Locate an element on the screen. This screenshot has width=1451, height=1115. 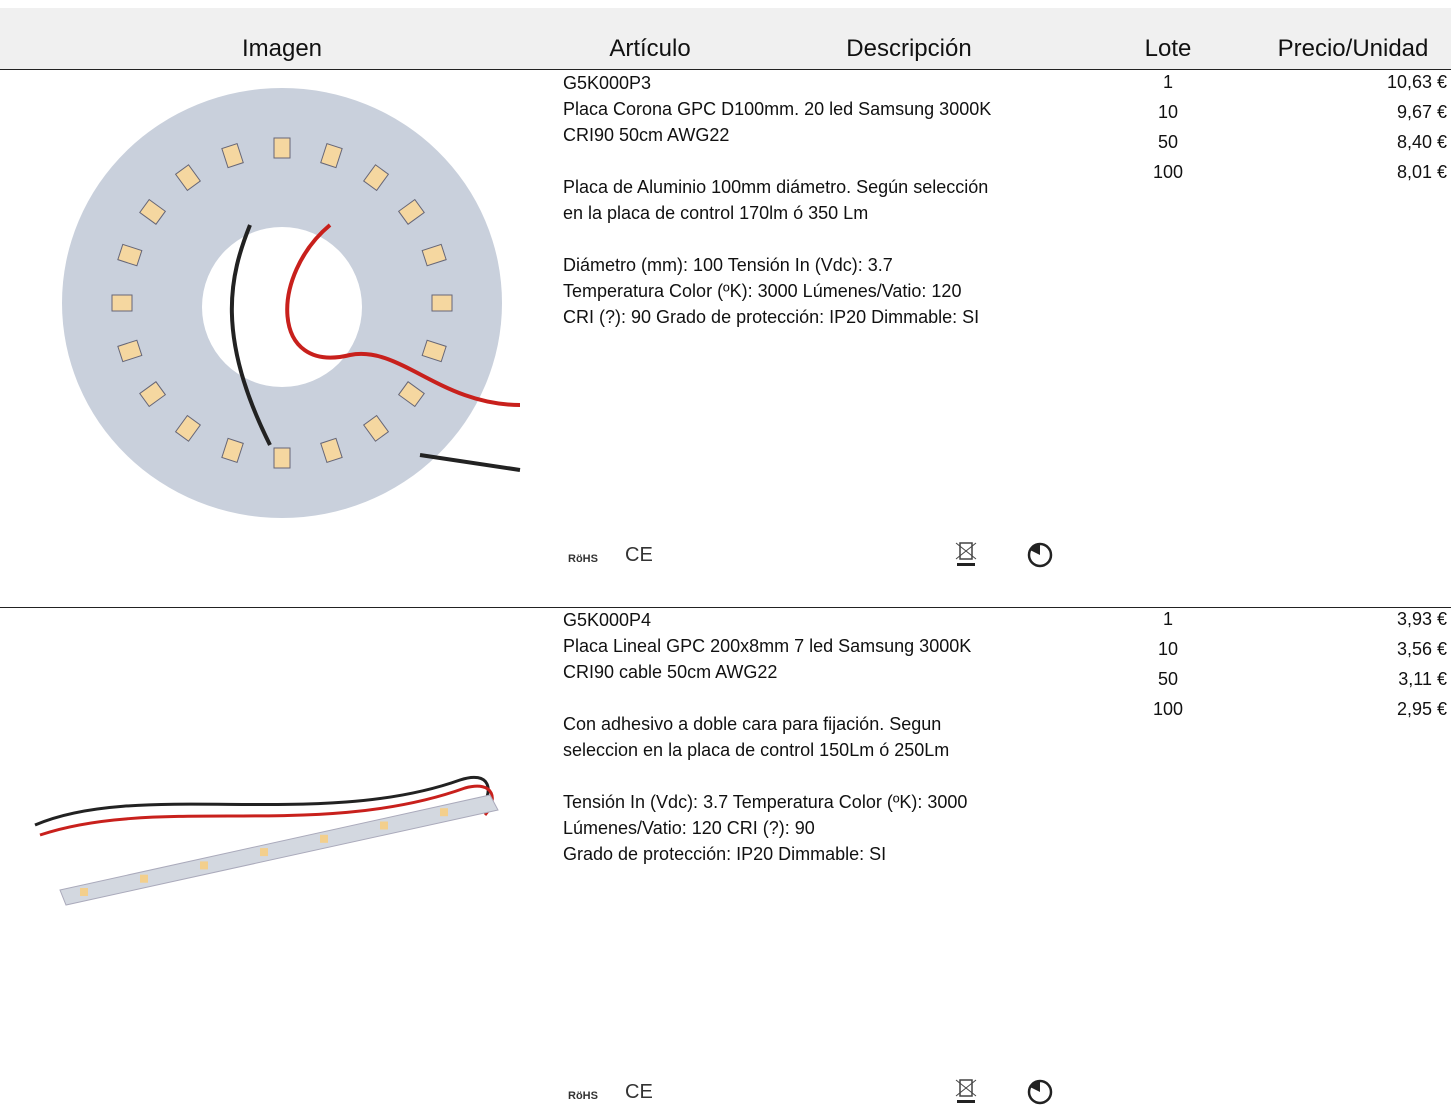
column-header: Precio/Unidad is located at coordinates (1353, 48).